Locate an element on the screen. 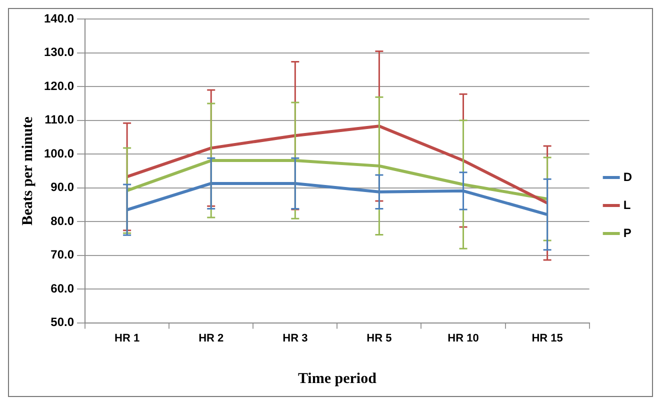 The image size is (661, 405). x-tick-label: HR 3 is located at coordinates (295, 338).